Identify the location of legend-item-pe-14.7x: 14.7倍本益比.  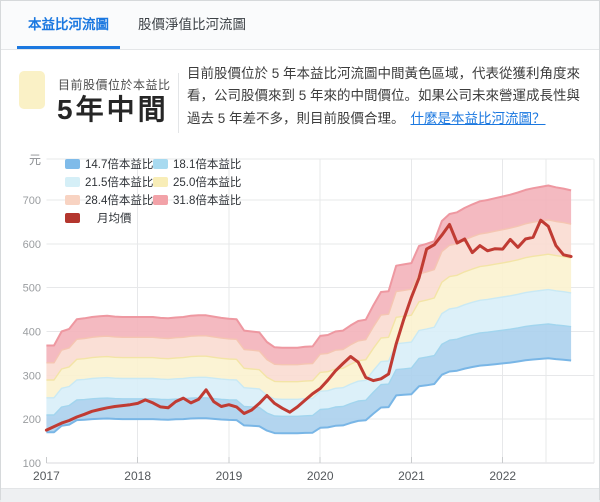
(109, 164).